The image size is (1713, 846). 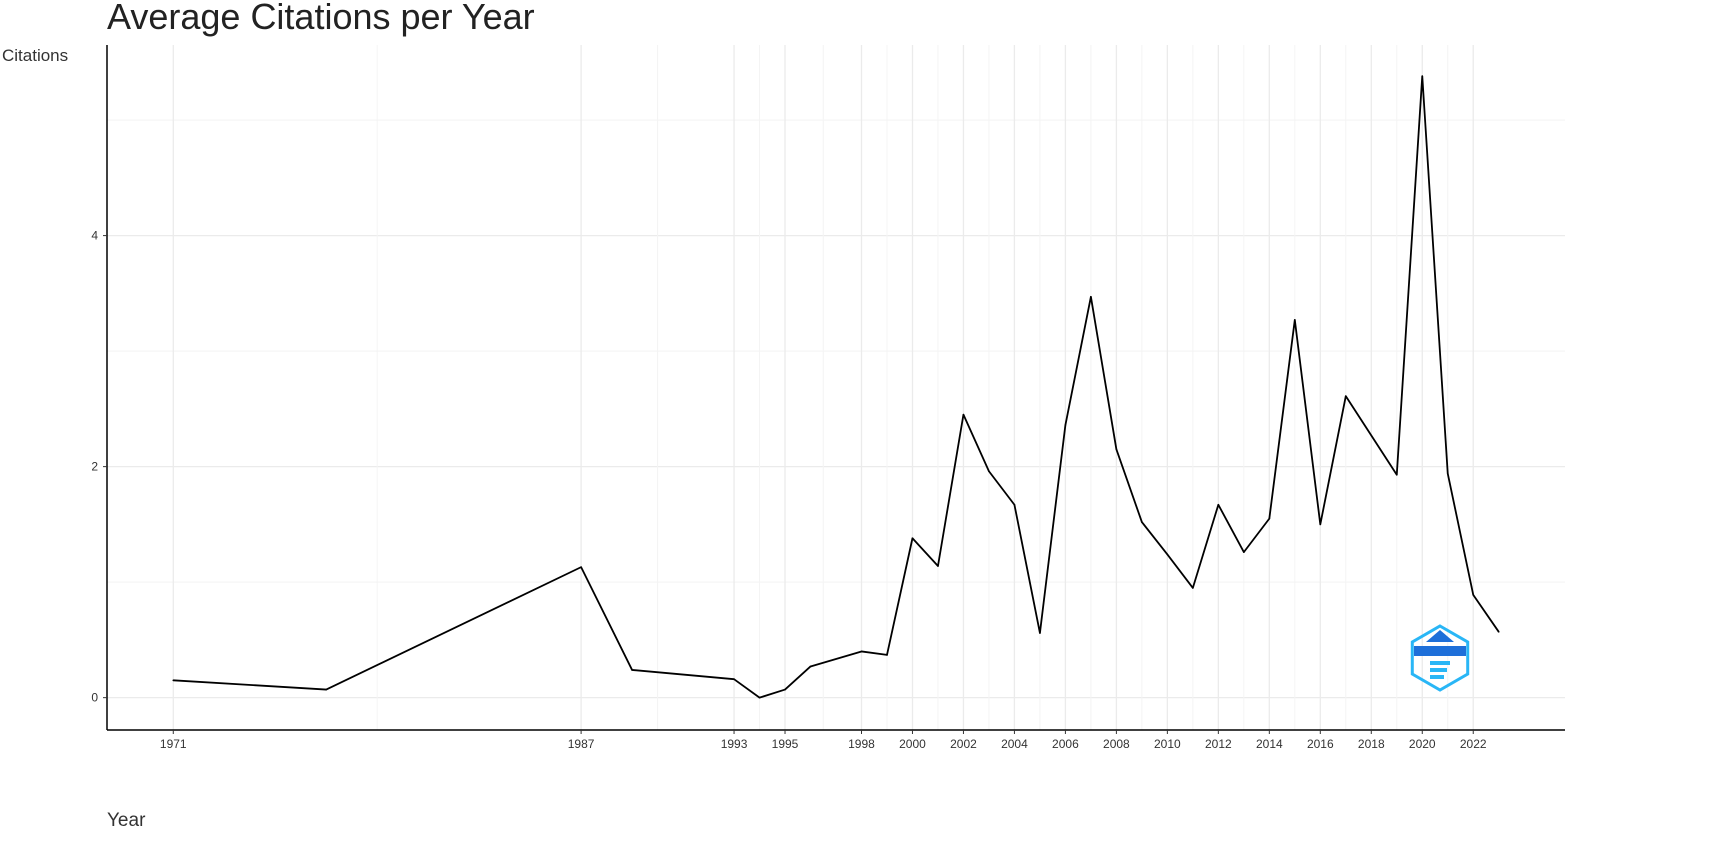 I want to click on x-tick-label: 1995, so click(x=785, y=744).